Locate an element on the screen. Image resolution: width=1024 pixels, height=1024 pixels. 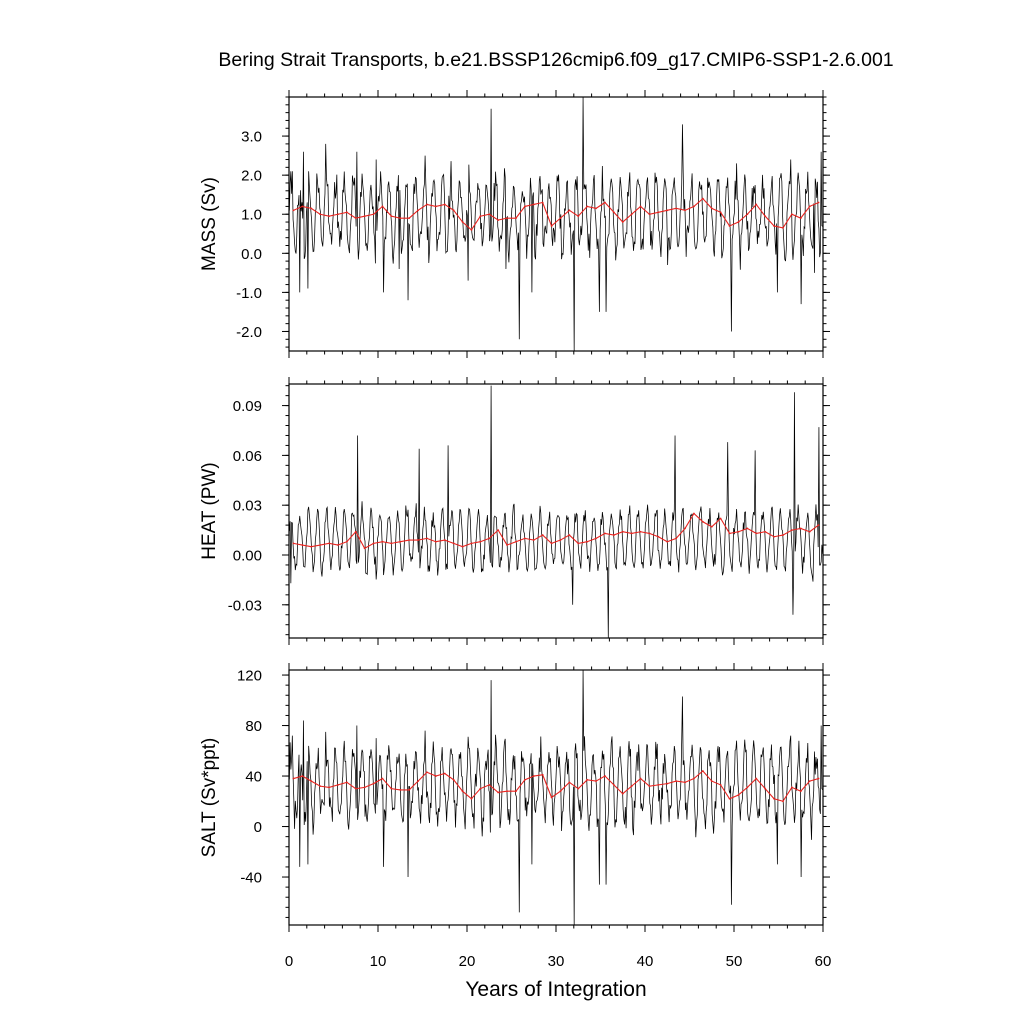
mass-y-axis-label: MASS (Sv) is located at coordinates (209, 224).